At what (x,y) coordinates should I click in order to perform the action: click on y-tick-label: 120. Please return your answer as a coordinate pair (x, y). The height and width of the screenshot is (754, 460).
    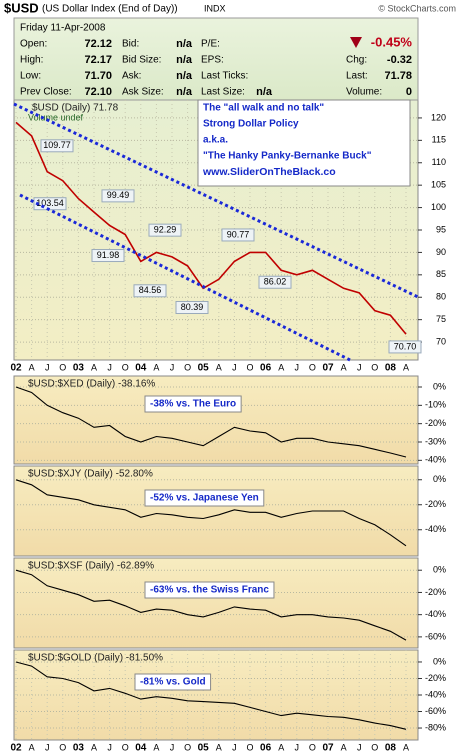
    Looking at the image, I should click on (438, 117).